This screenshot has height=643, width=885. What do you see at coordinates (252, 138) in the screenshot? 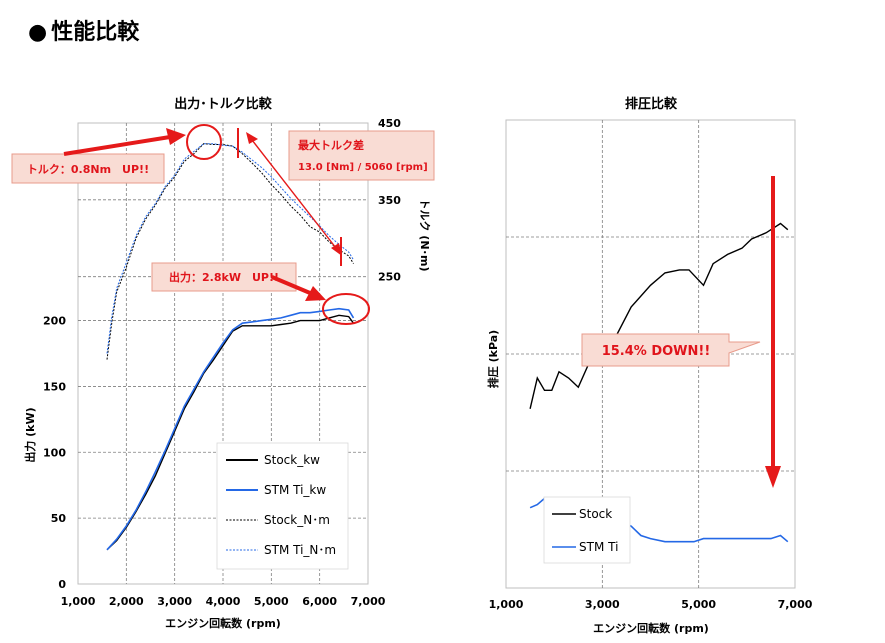
I see `arrowhead-torque-difference-start` at bounding box center [252, 138].